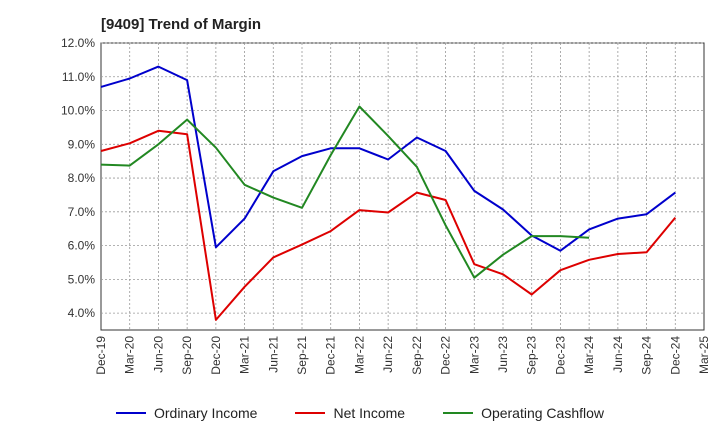  What do you see at coordinates (369, 413) in the screenshot?
I see `legend-label: Net Income` at bounding box center [369, 413].